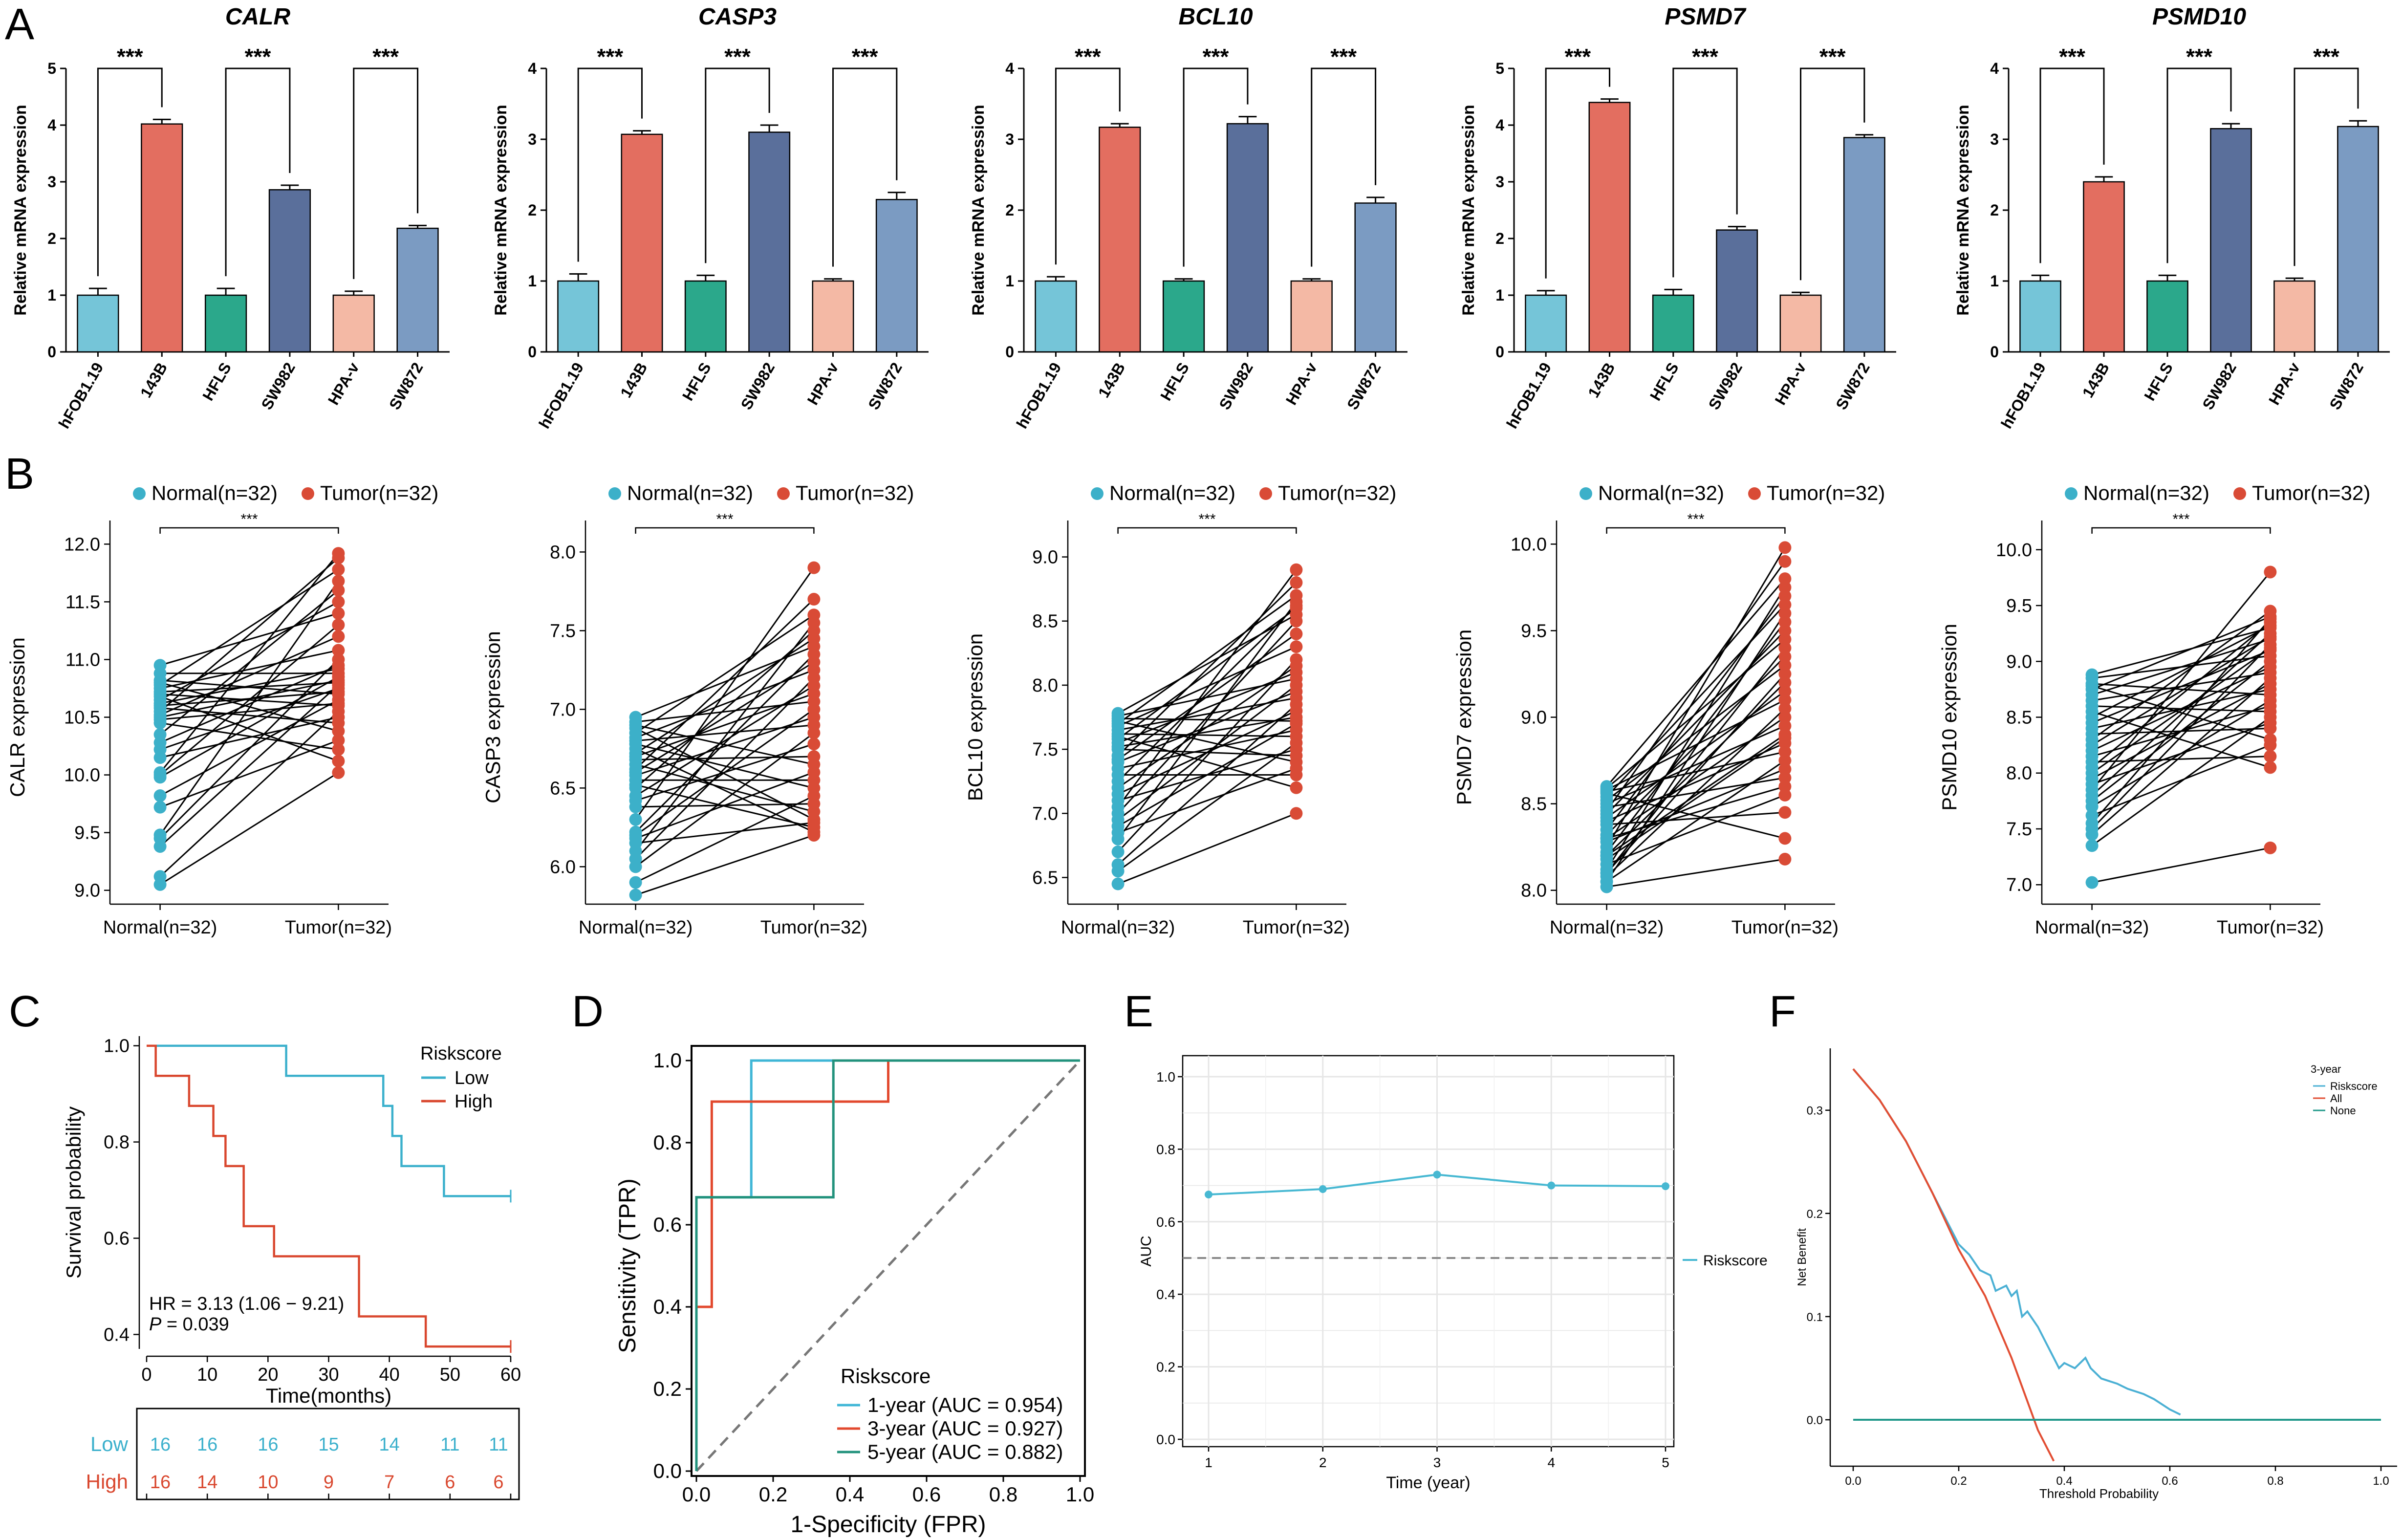  I want to click on y-tick-label: 3, so click(52, 182).